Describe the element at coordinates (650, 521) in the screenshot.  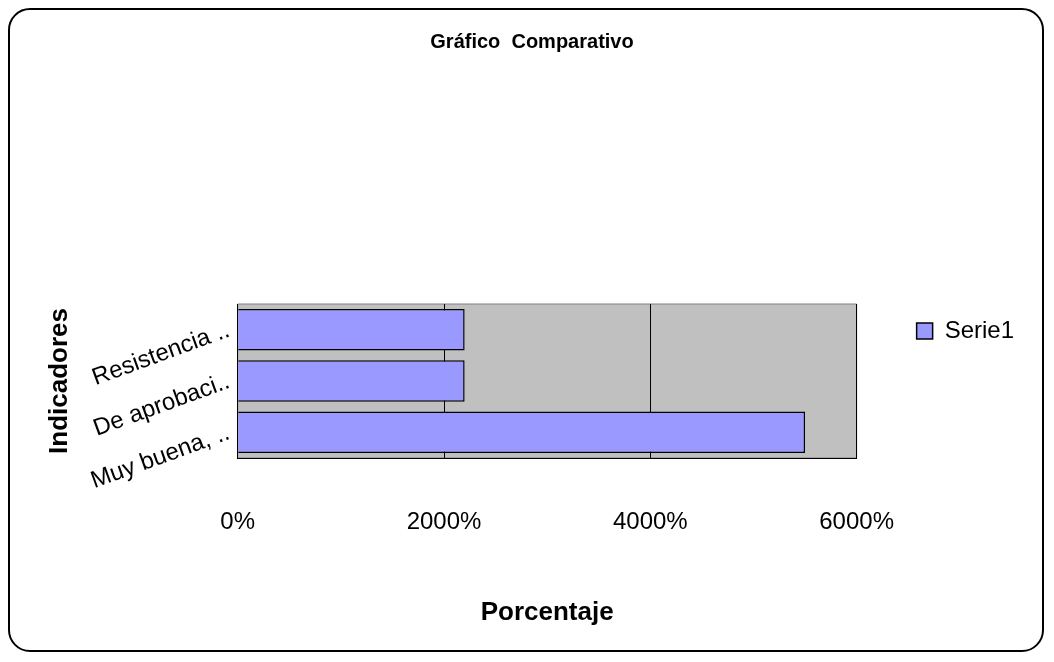
I see `x-tick-label: 4000%` at that location.